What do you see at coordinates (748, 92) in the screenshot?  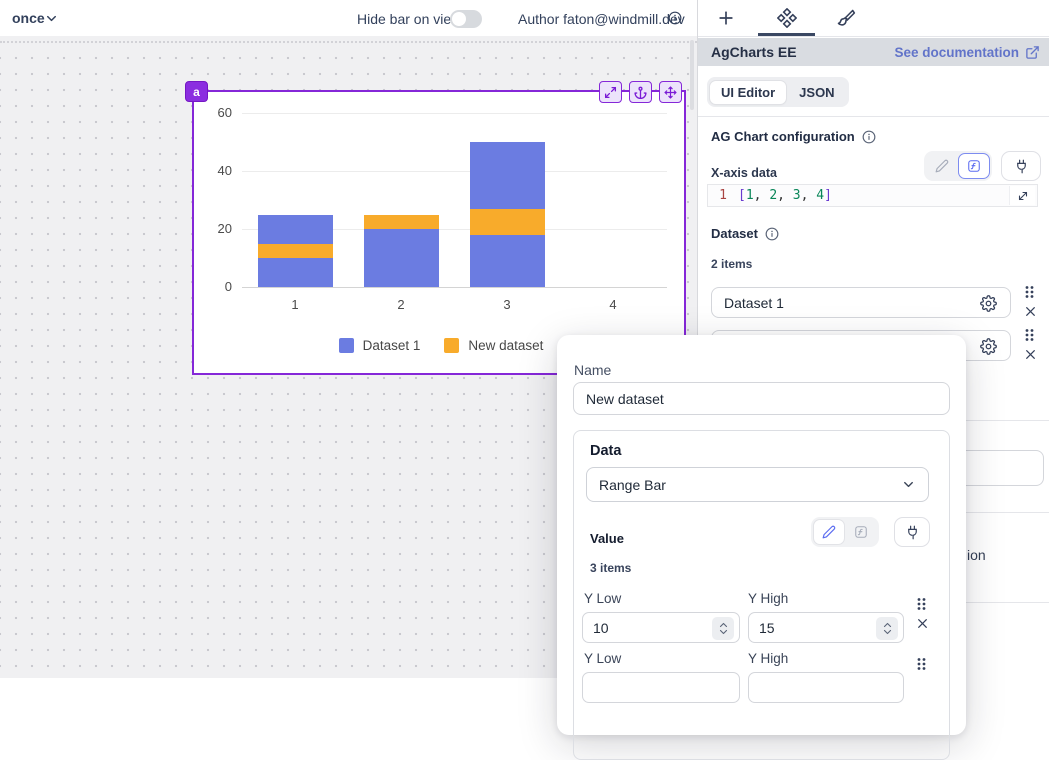 I see `tab-ui-editor: UI Editor` at bounding box center [748, 92].